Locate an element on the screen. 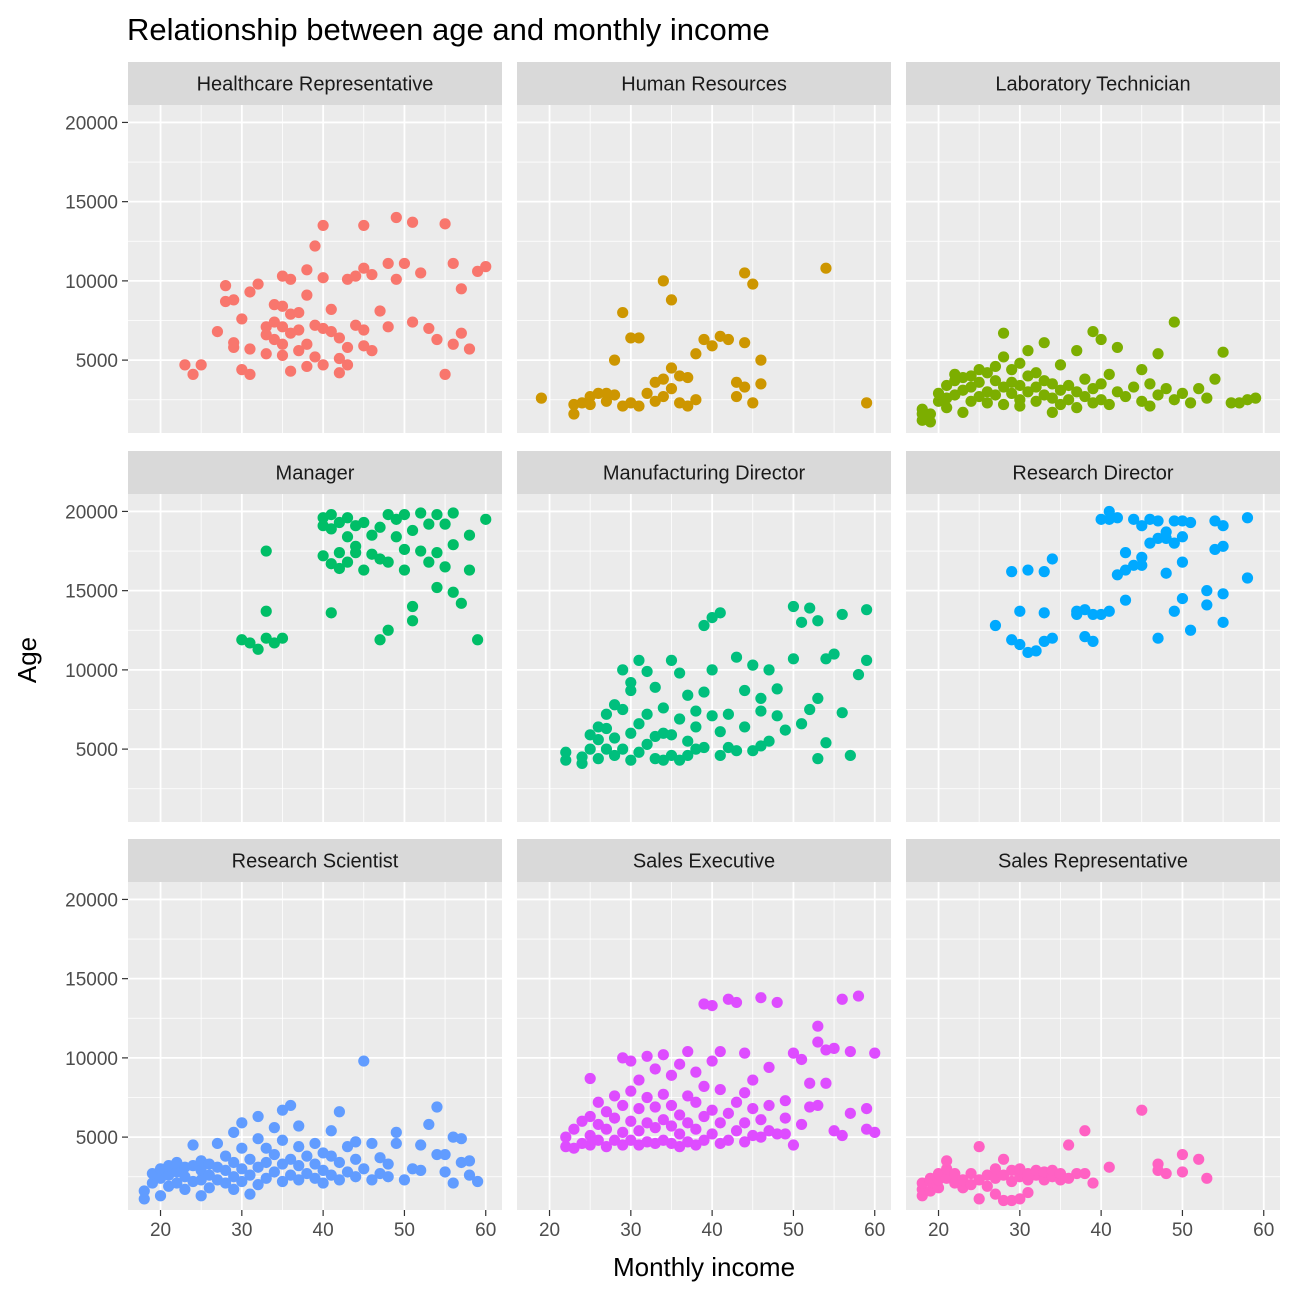 The image size is (1296, 1296). panel-background is located at coordinates (315, 658).